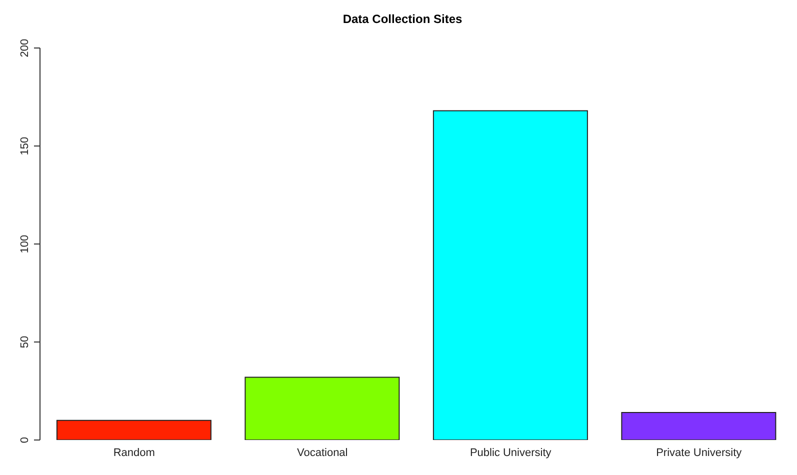  What do you see at coordinates (403, 19) in the screenshot?
I see `chart-title: Data Collection Sites` at bounding box center [403, 19].